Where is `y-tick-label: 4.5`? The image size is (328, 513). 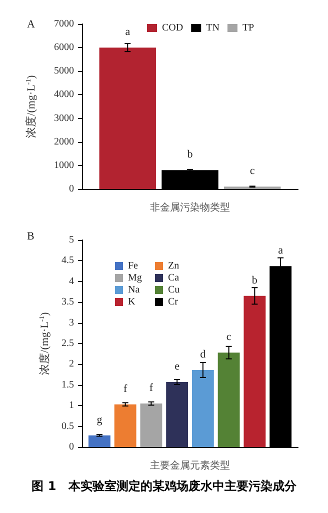 y-tick-label: 4.5 is located at coordinates (68, 260).